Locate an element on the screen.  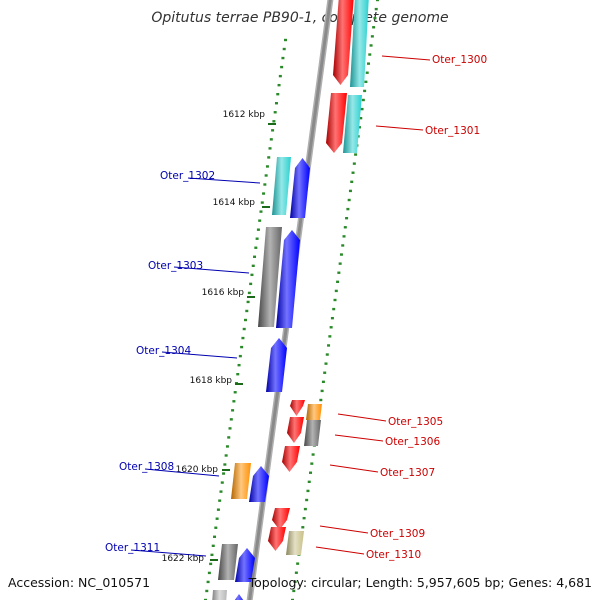
gene-label-oter-1301: Oter_1301 is located at coordinates (452, 131).